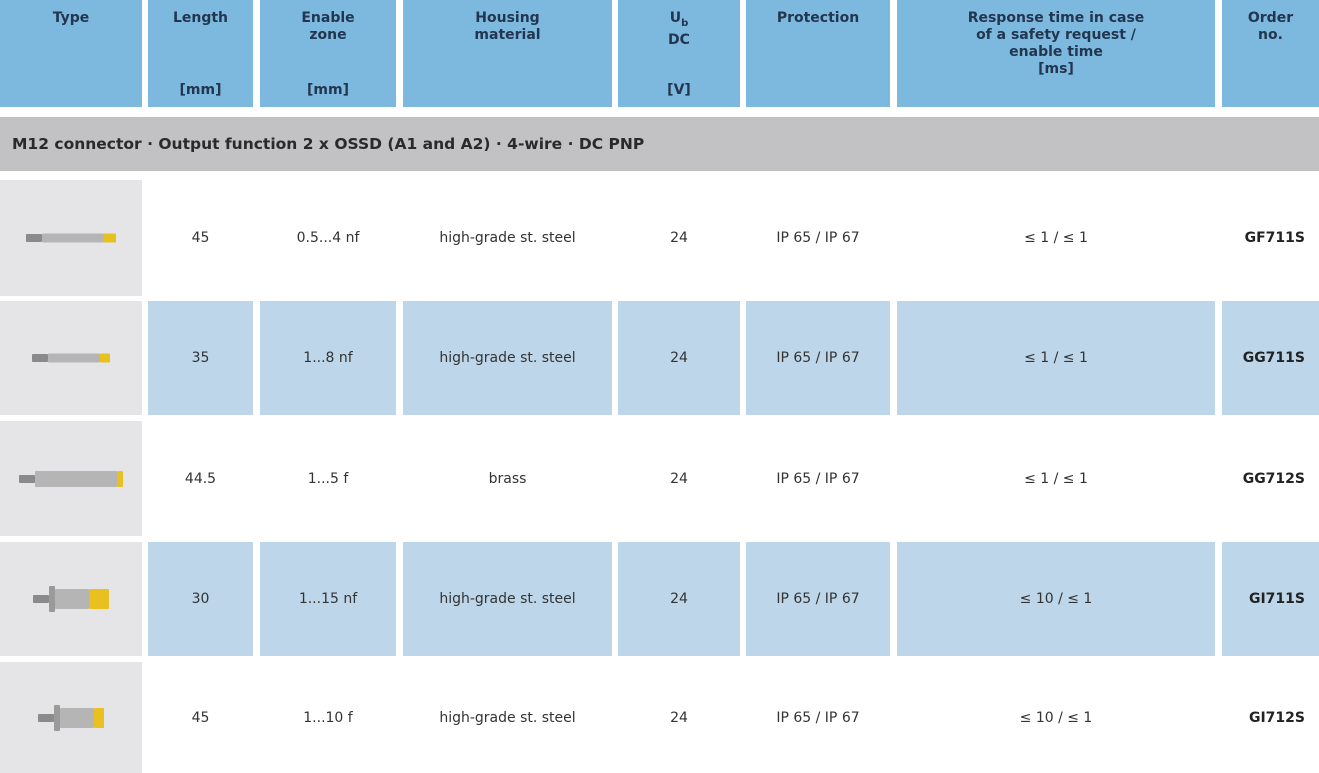  I want to click on table-cell: 44.5, so click(200, 478).